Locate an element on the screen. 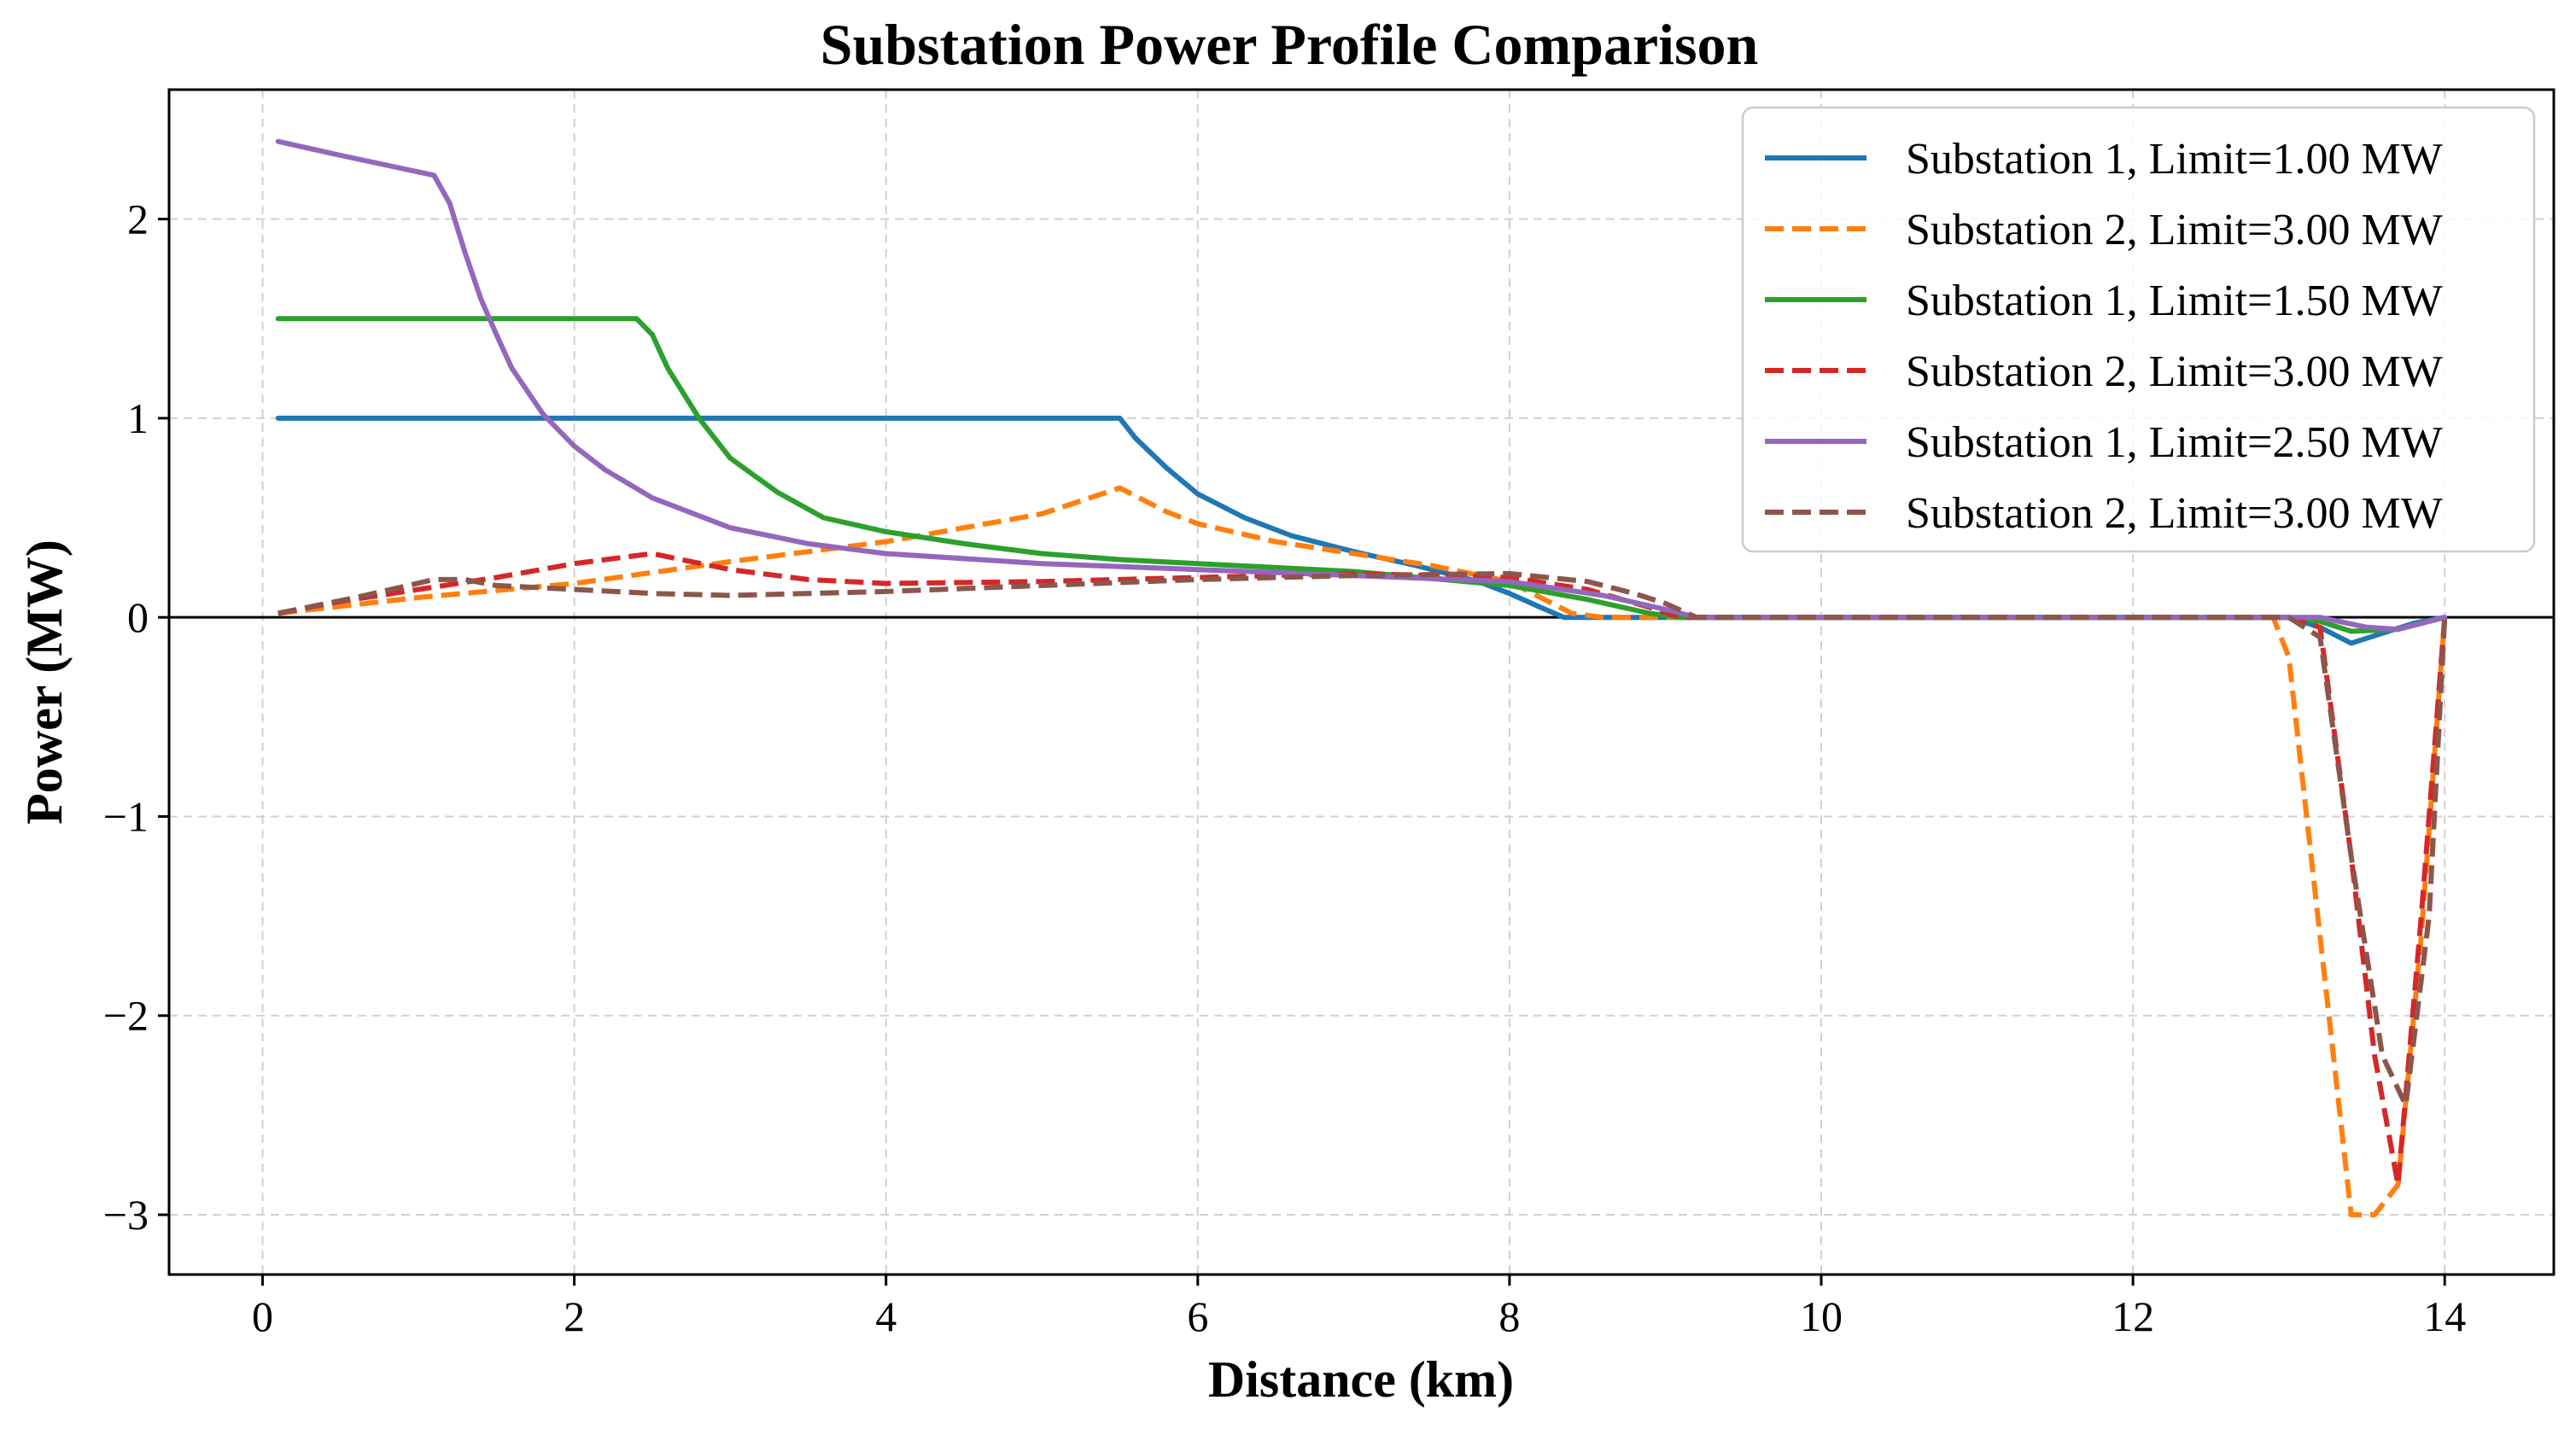 Image resolution: width=2576 pixels, height=1435 pixels. x-tick-label: 0 is located at coordinates (262, 1316).